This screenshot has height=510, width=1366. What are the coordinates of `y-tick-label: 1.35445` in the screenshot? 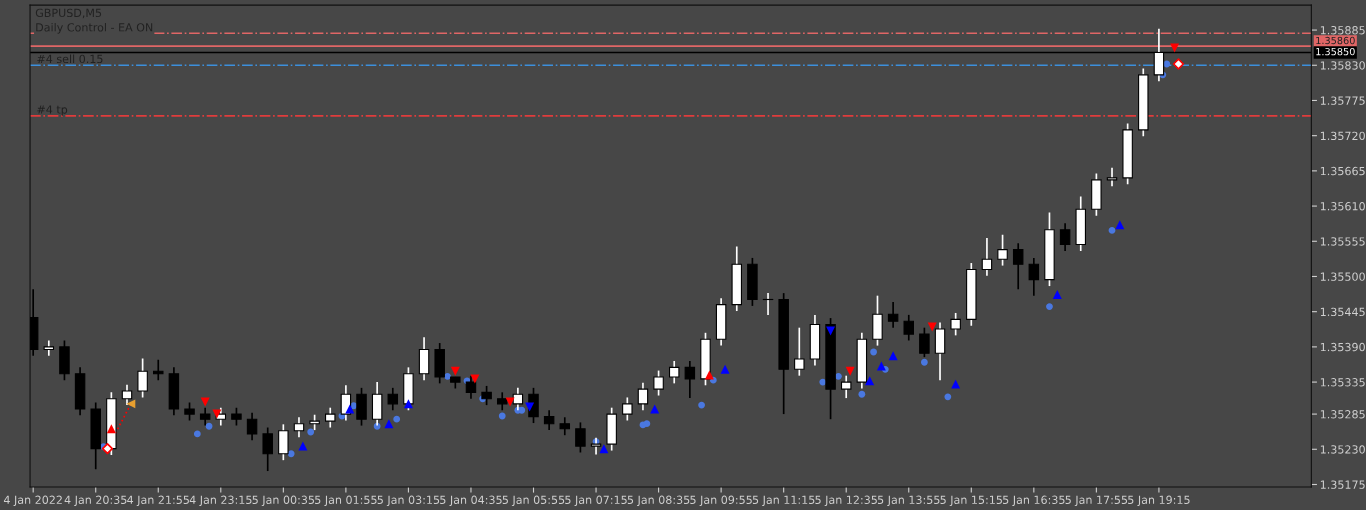 It's located at (1342, 312).